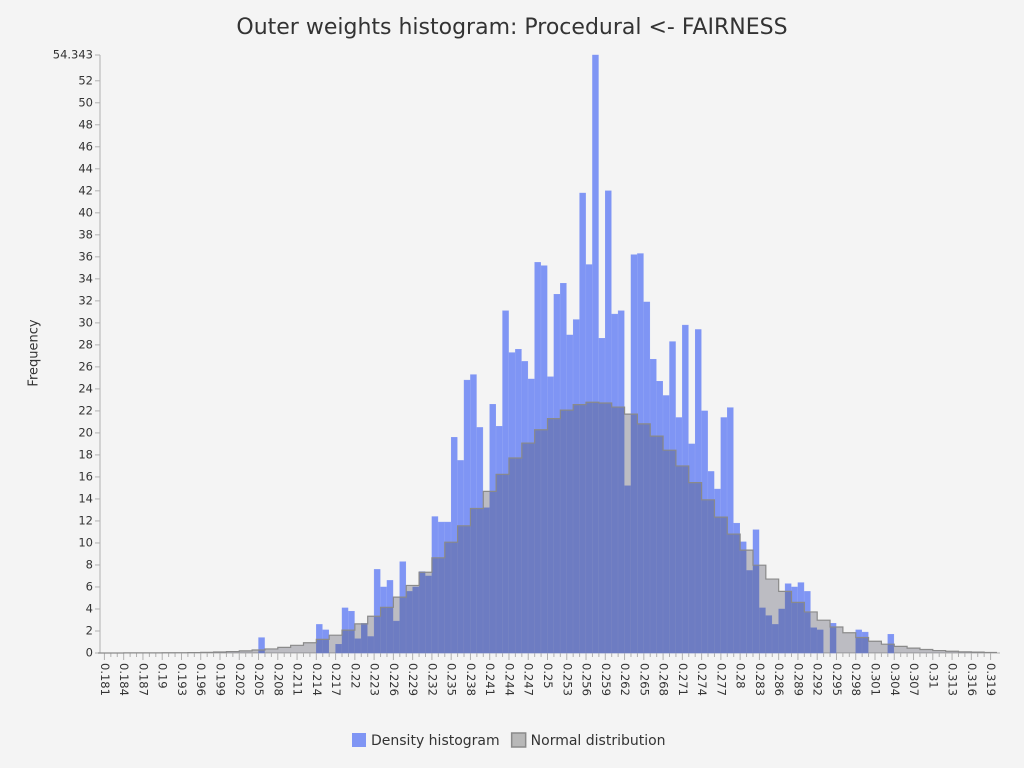 The height and width of the screenshot is (768, 1024). Describe the element at coordinates (89, 653) in the screenshot. I see `y-tick-label: 0` at that location.